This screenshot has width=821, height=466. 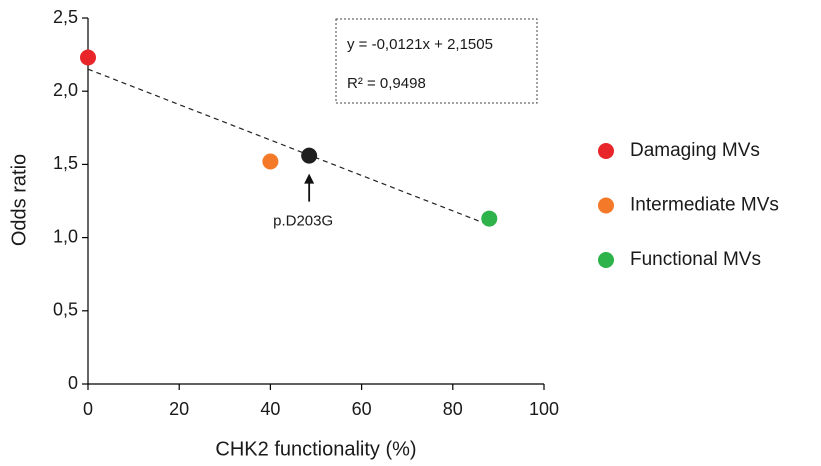 What do you see at coordinates (65, 163) in the screenshot?
I see `y-tick-label: 1,5` at bounding box center [65, 163].